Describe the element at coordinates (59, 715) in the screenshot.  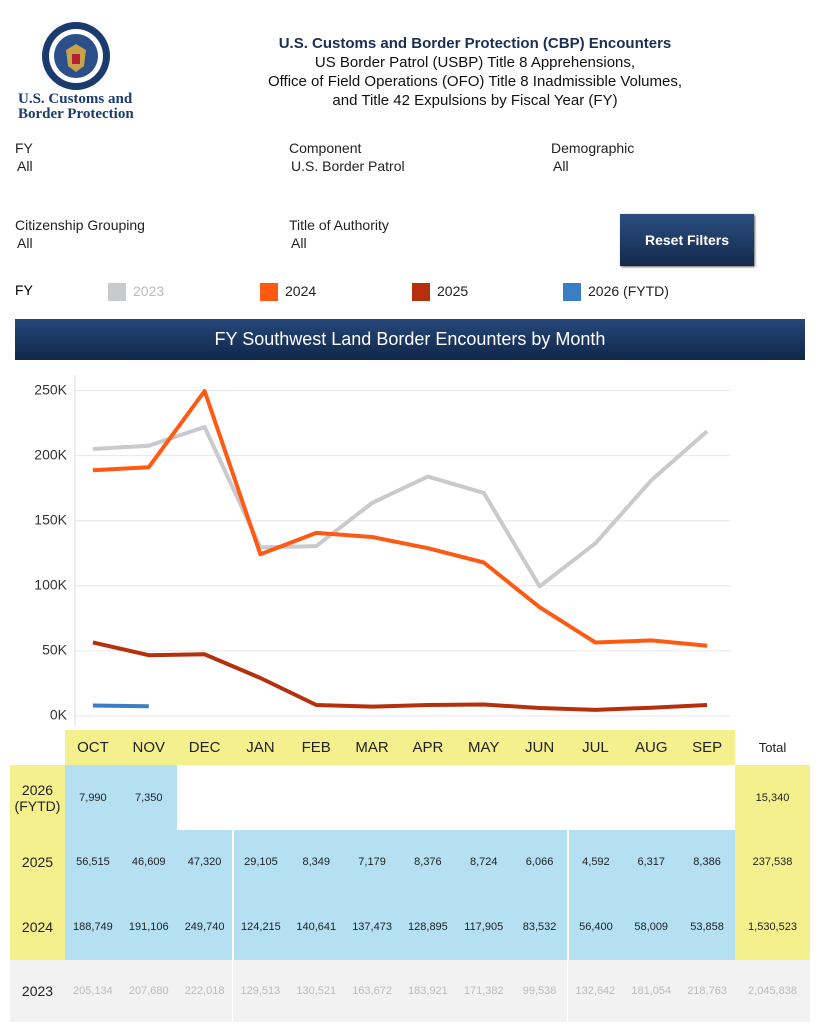
I see `y-tick-label: 0K` at that location.